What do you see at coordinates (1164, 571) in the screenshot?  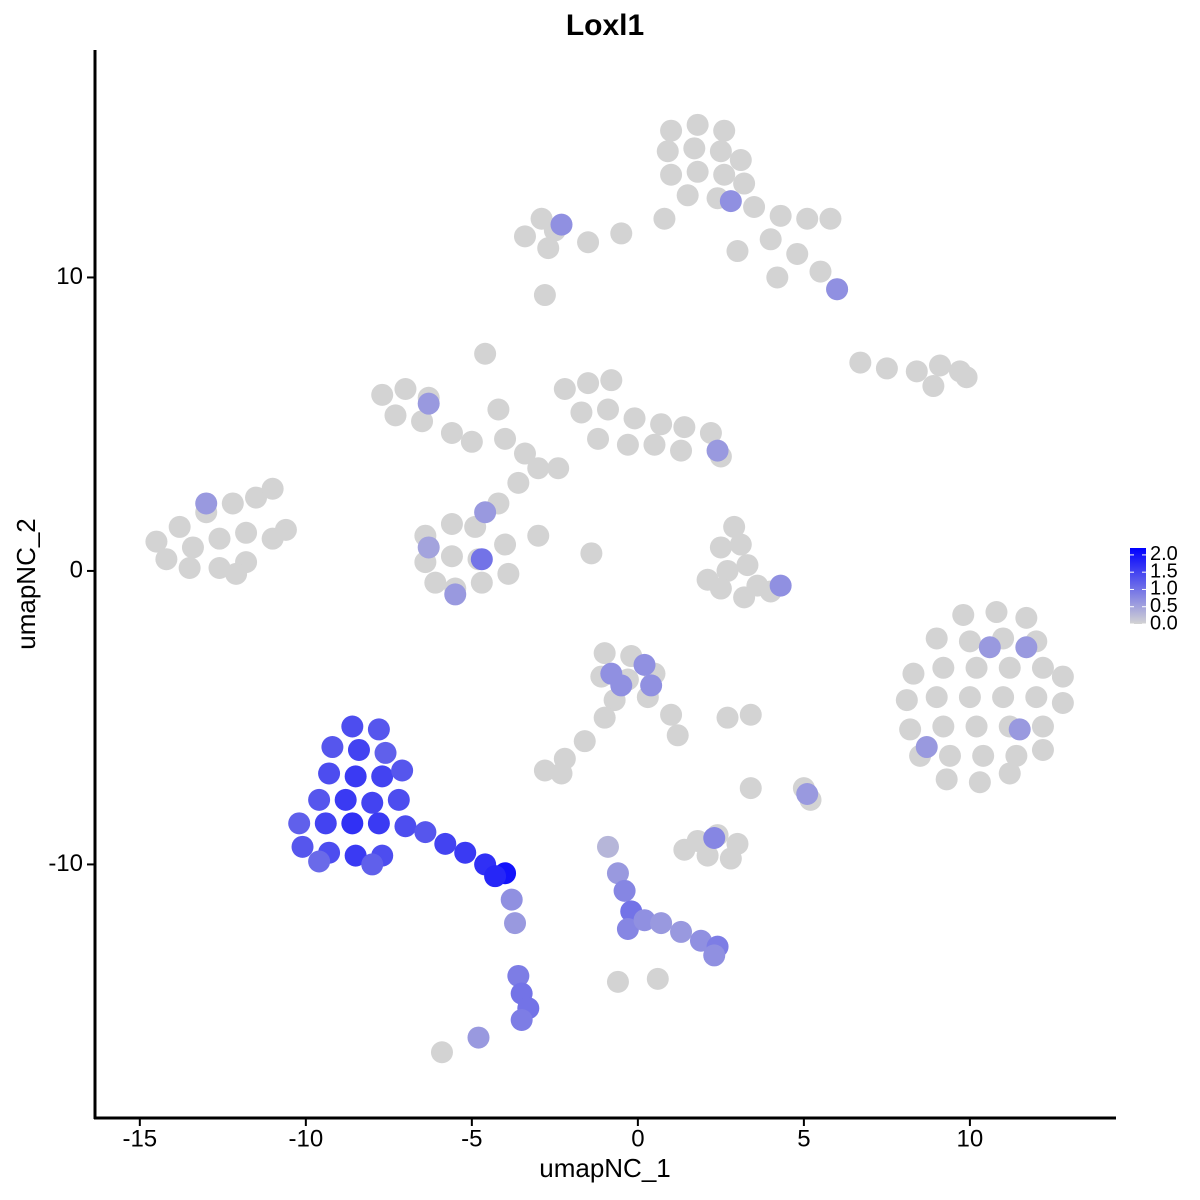 I see `colorbar-tick-label: 1.5` at bounding box center [1164, 571].